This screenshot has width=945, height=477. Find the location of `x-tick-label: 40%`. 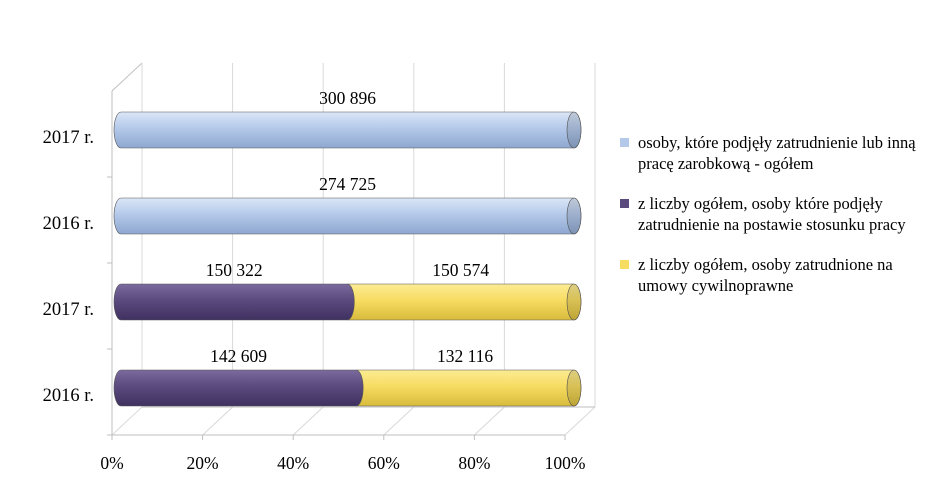

x-tick-label: 40% is located at coordinates (293, 463).